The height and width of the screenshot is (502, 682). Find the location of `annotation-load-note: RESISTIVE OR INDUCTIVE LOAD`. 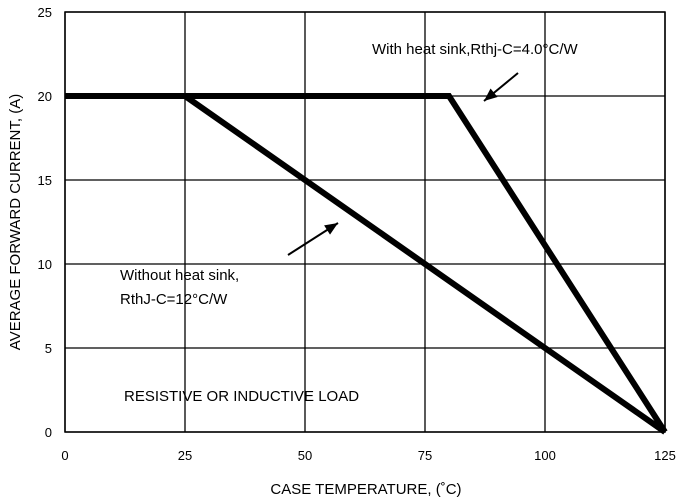

annotation-load-note: RESISTIVE OR INDUCTIVE LOAD is located at coordinates (241, 396).